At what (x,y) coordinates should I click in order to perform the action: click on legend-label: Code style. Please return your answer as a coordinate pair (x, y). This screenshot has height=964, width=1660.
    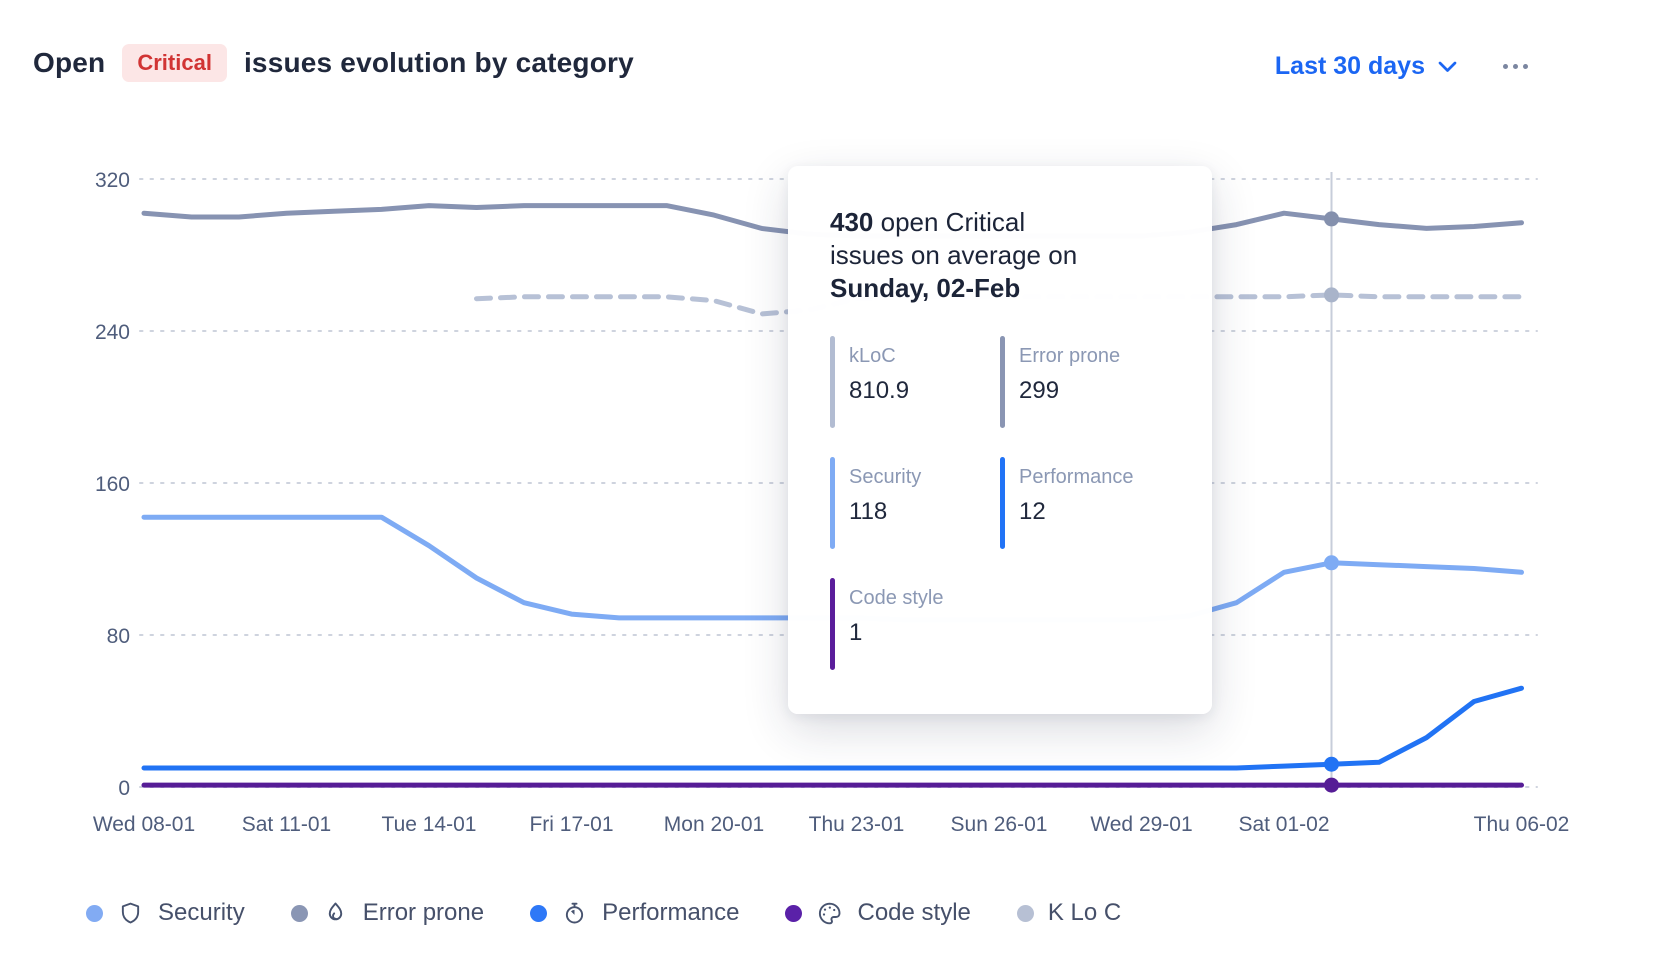
    Looking at the image, I should click on (914, 912).